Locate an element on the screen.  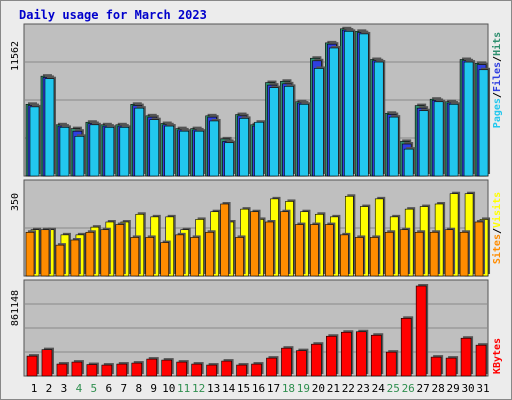
x-tick-label-day-8: 8 is located at coordinates (138, 388).